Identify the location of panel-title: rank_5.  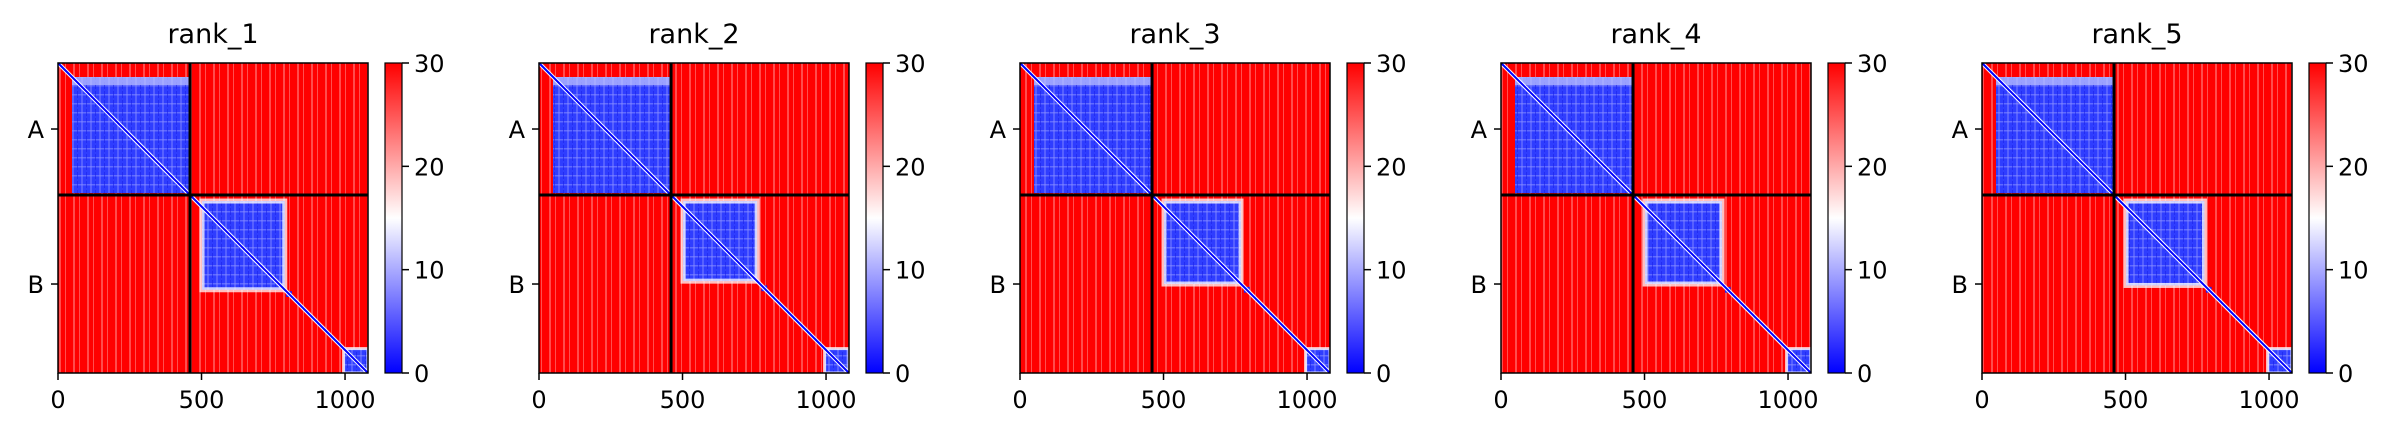
(2136, 34).